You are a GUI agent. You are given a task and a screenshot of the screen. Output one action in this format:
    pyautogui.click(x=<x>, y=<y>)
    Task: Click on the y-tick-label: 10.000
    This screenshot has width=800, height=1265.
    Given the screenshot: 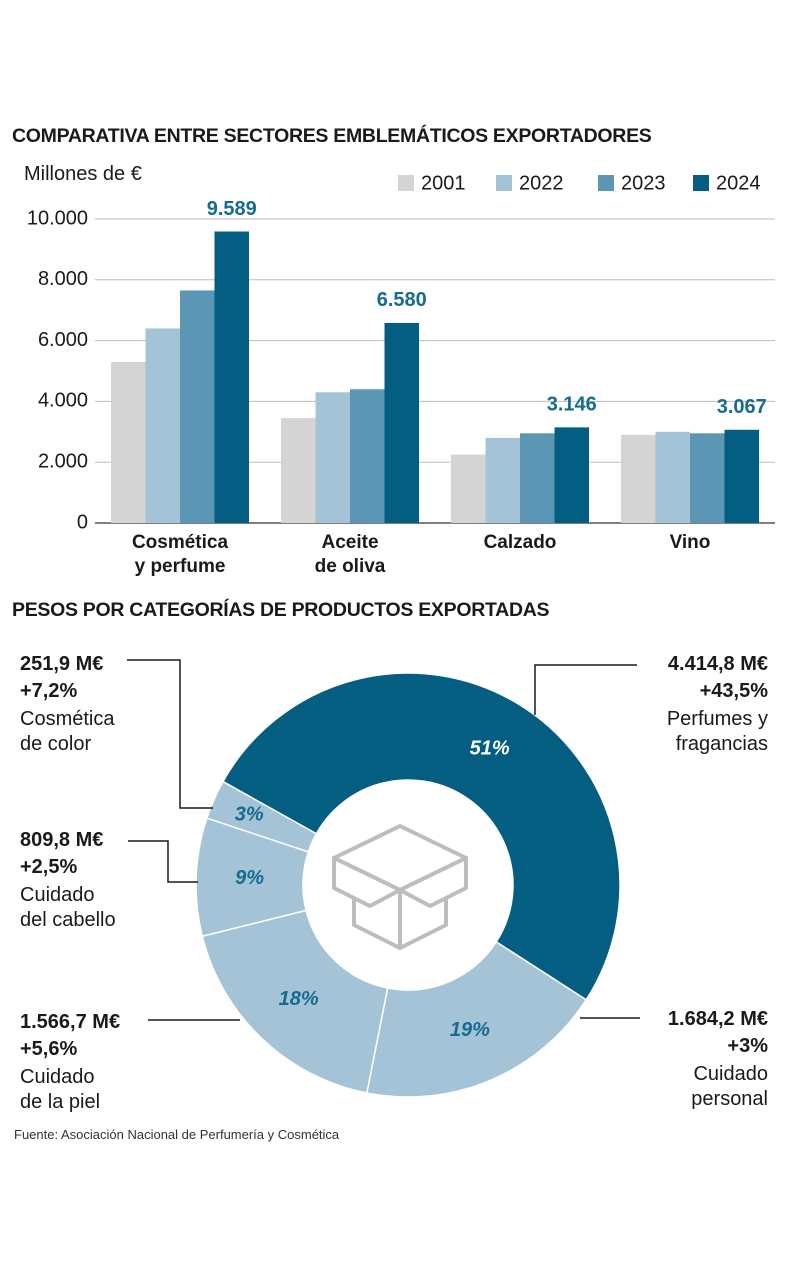 What is the action you would take?
    pyautogui.click(x=57, y=218)
    